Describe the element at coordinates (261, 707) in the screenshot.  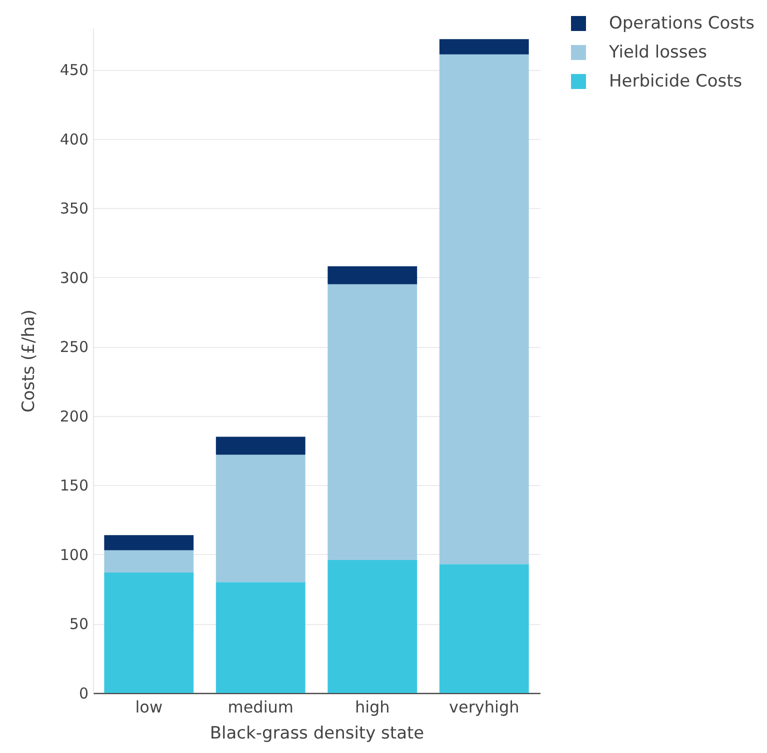
I see `x-tick-label: medium` at that location.